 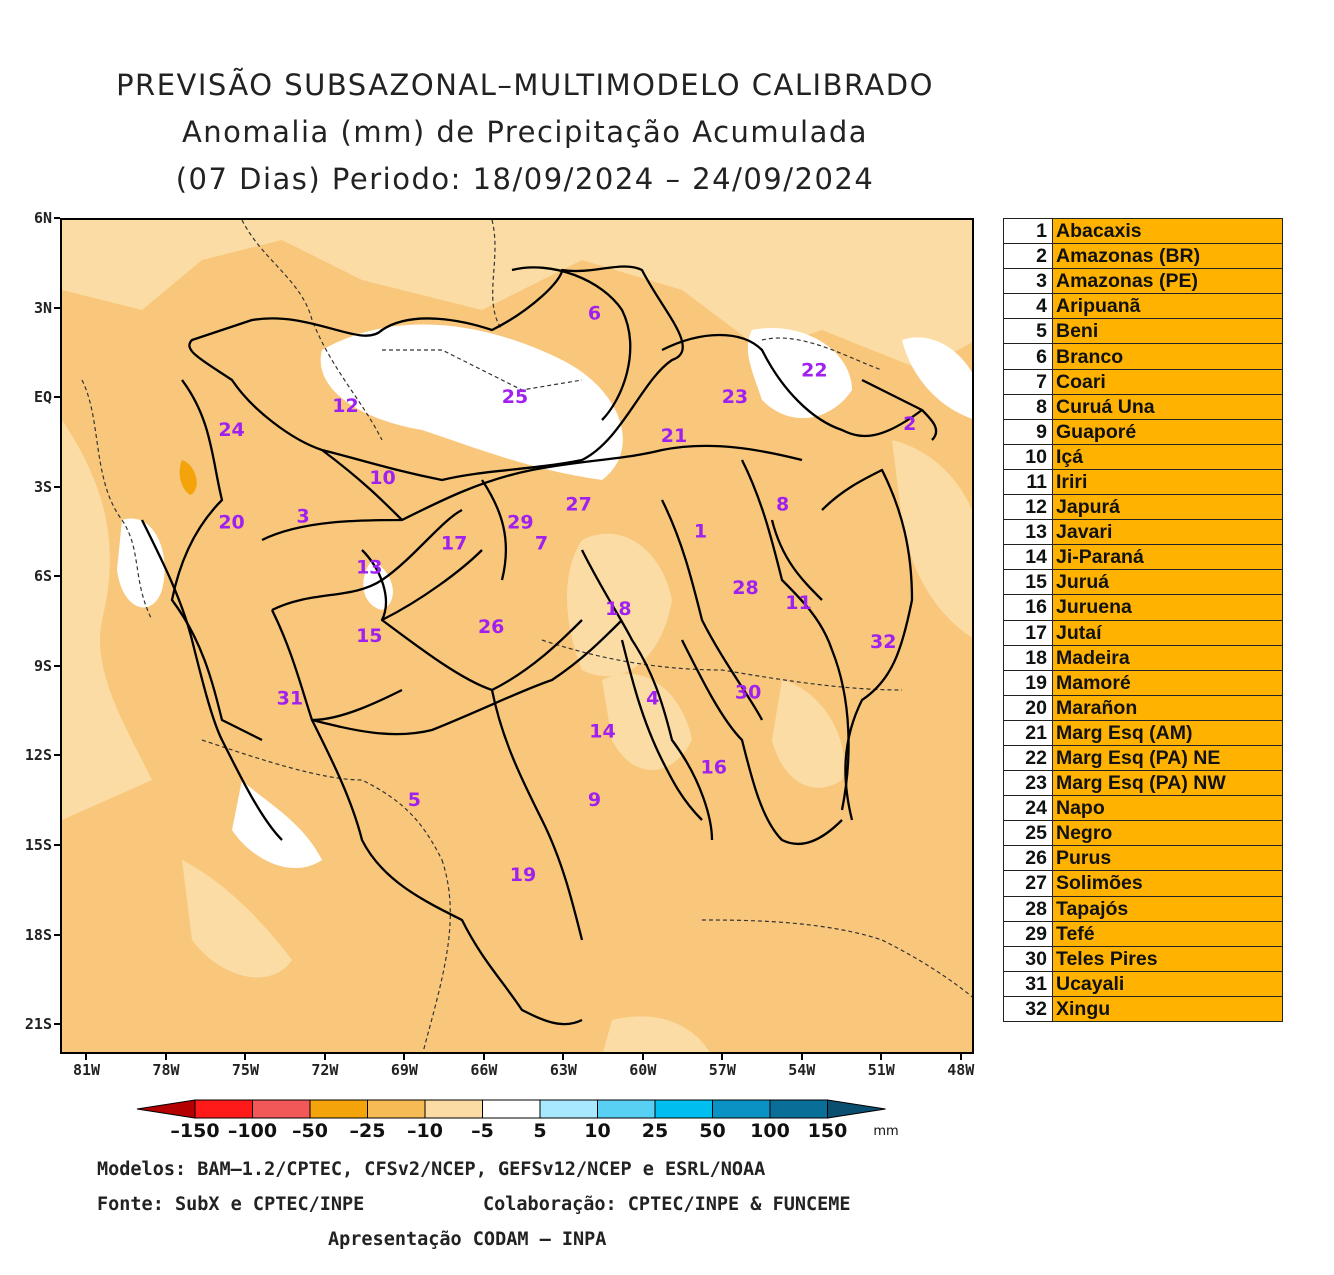 What do you see at coordinates (38, 934) in the screenshot?
I see `latitude-label: 18S` at bounding box center [38, 934].